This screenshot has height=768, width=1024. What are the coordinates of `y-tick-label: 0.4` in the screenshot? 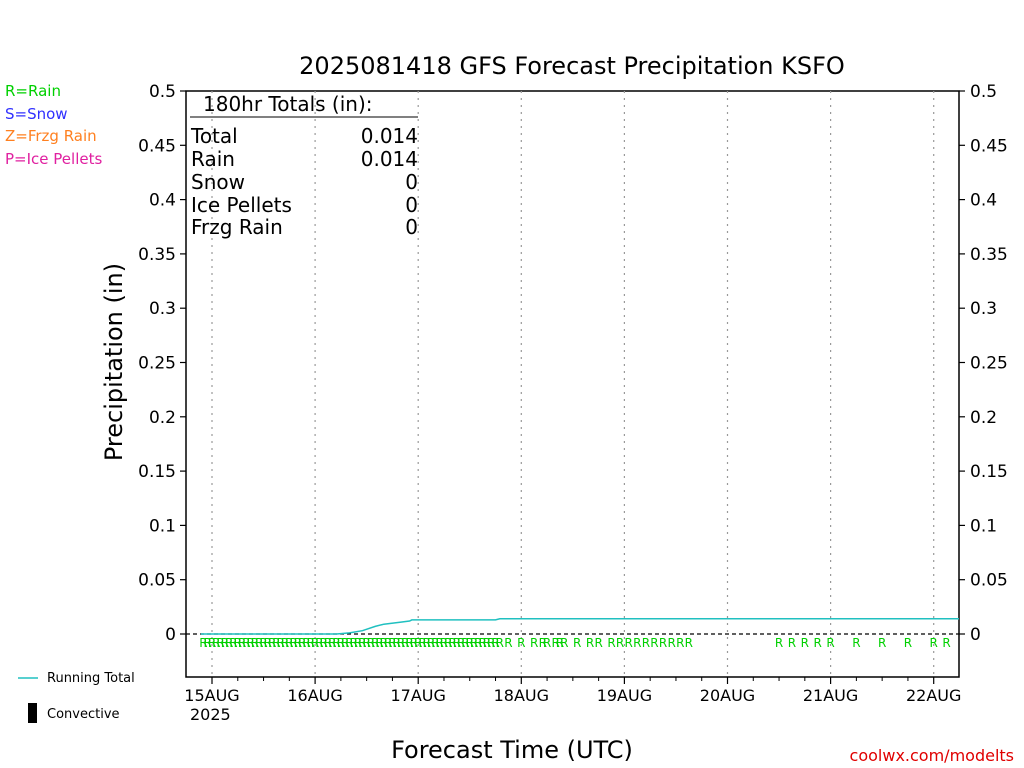 It's located at (162, 201).